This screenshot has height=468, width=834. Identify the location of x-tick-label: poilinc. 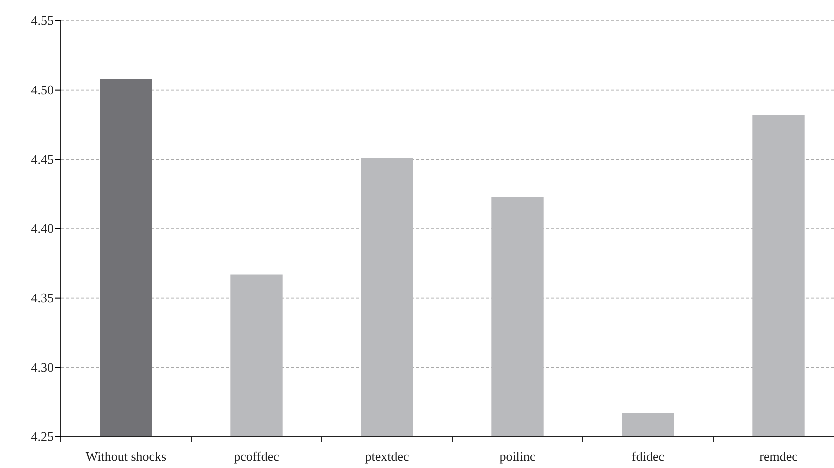
(518, 456).